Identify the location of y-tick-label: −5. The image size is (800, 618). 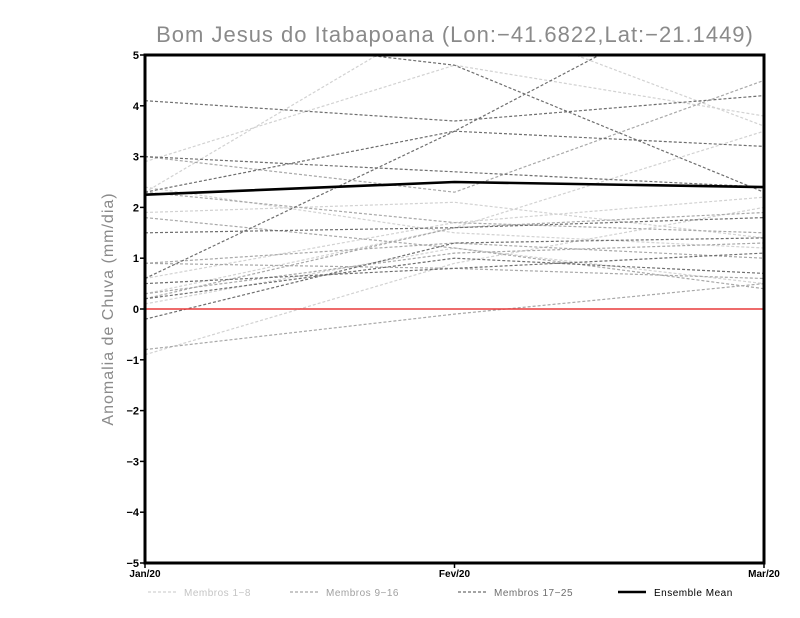
(132, 564).